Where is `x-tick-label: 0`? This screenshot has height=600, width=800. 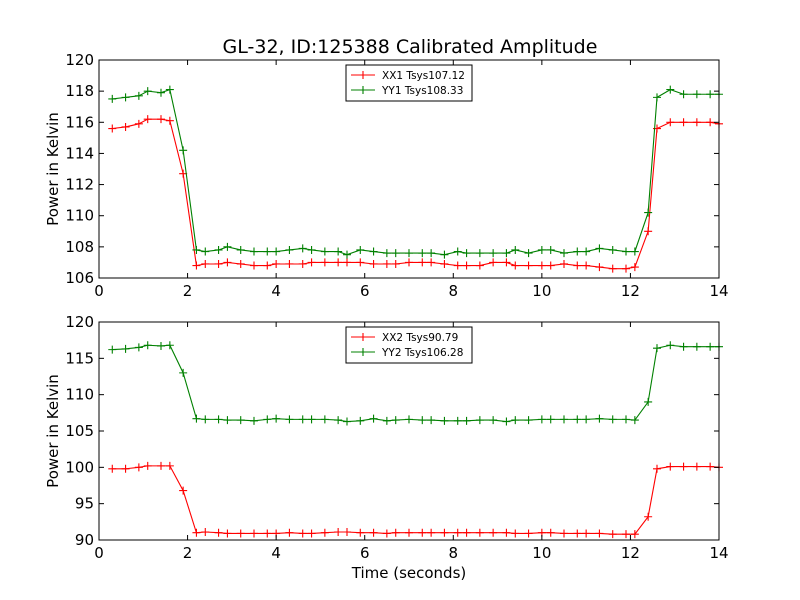
x-tick-label: 0 is located at coordinates (99, 291).